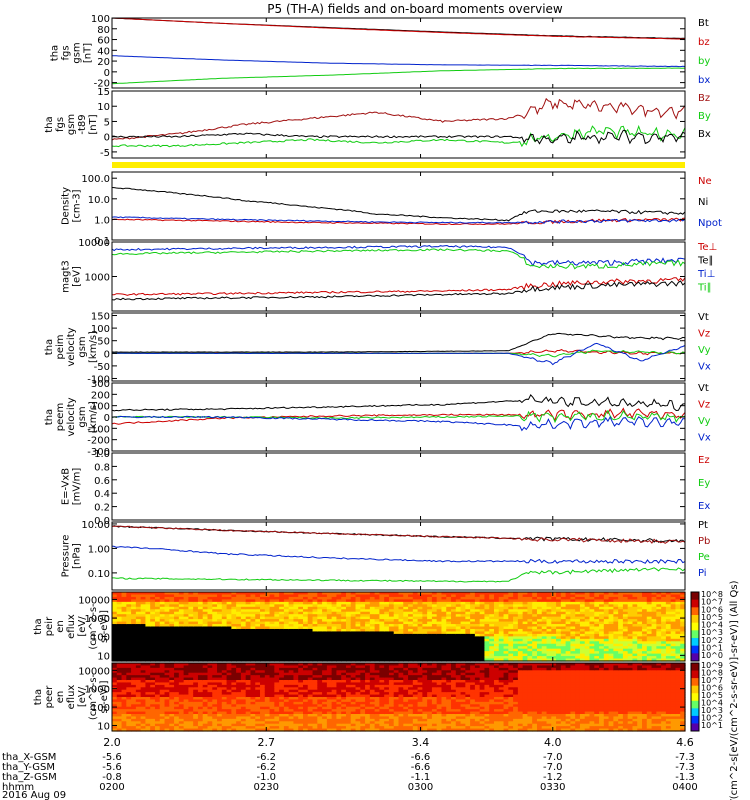 Image resolution: width=750 pixels, height=800 pixels. What do you see at coordinates (103, 51) in the screenshot?
I see `y-tick-label: 40` at bounding box center [103, 51].